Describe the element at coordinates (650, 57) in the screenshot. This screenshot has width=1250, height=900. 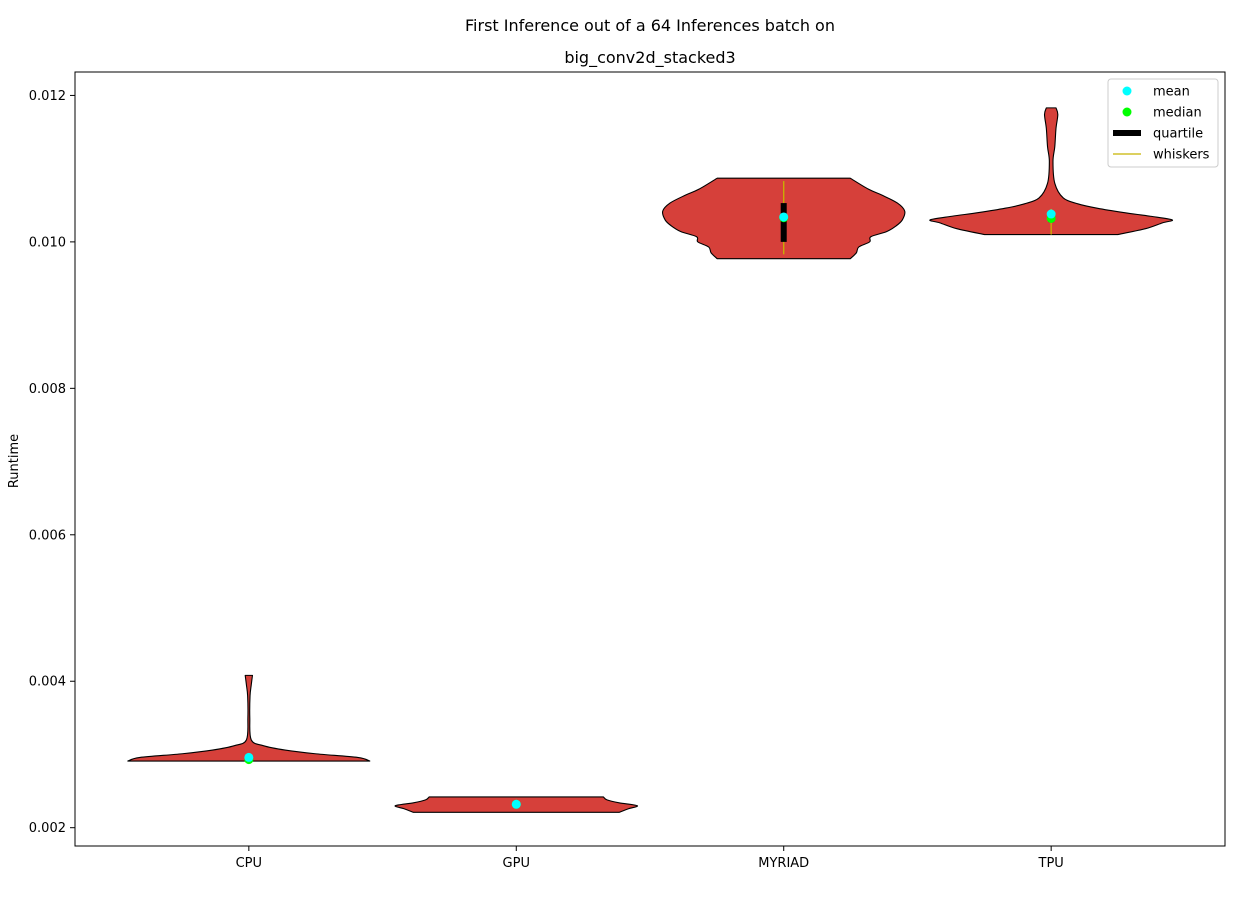
I see `chart-title-line2: big_conv2d_stacked3` at that location.